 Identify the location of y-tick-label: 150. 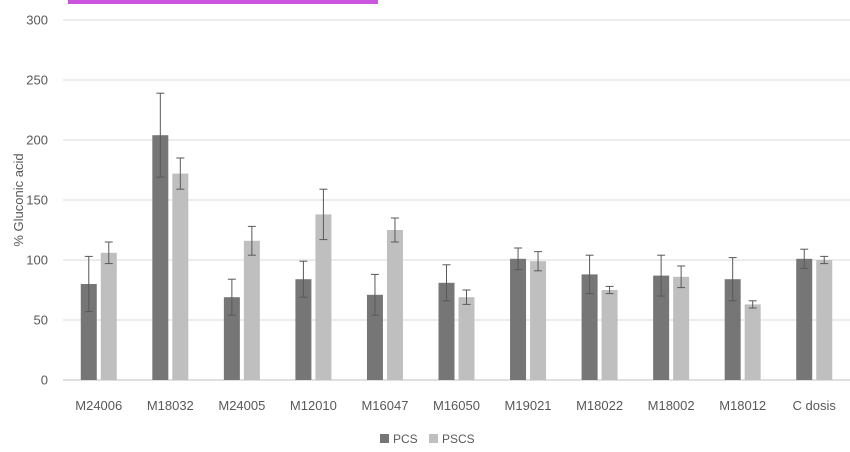
(37, 200).